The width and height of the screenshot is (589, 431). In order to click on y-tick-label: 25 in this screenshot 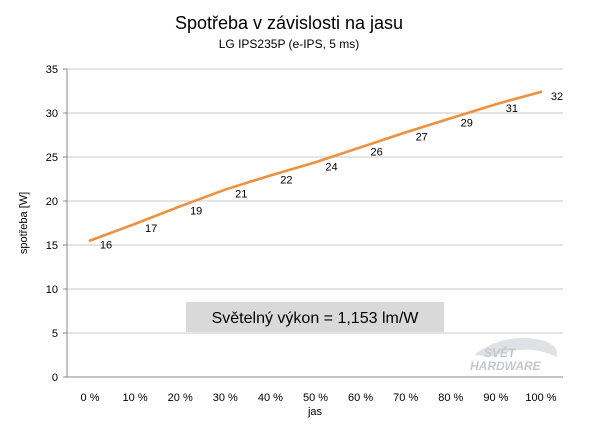, I will do `click(52, 158)`.